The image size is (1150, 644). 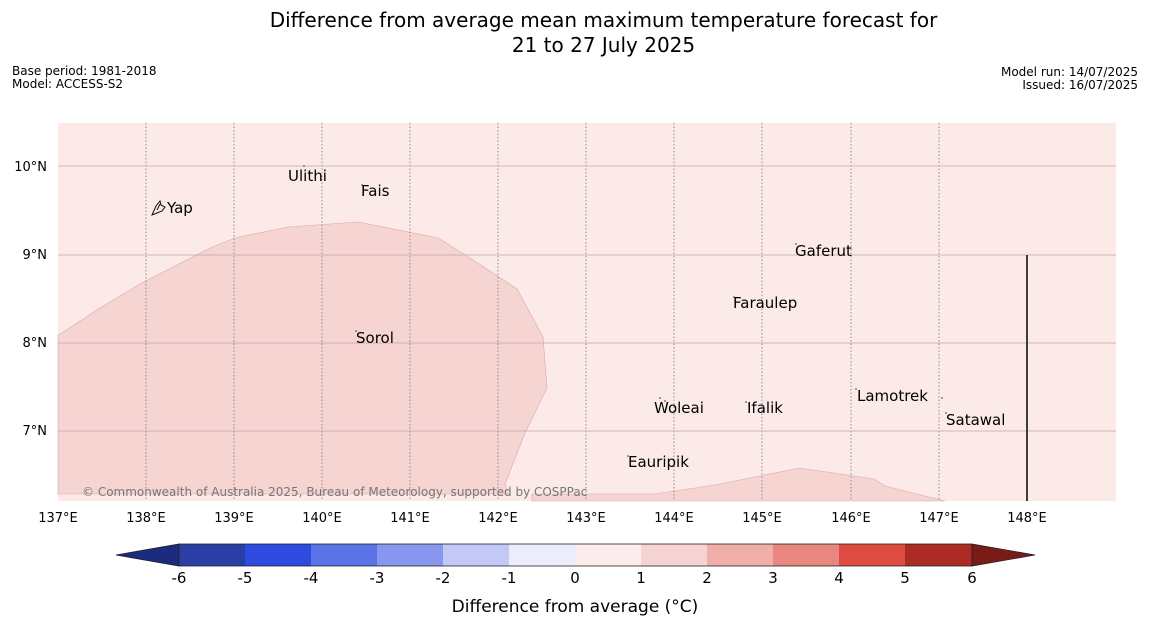 I want to click on lon-tick-137e: 137°E, so click(x=58, y=518).